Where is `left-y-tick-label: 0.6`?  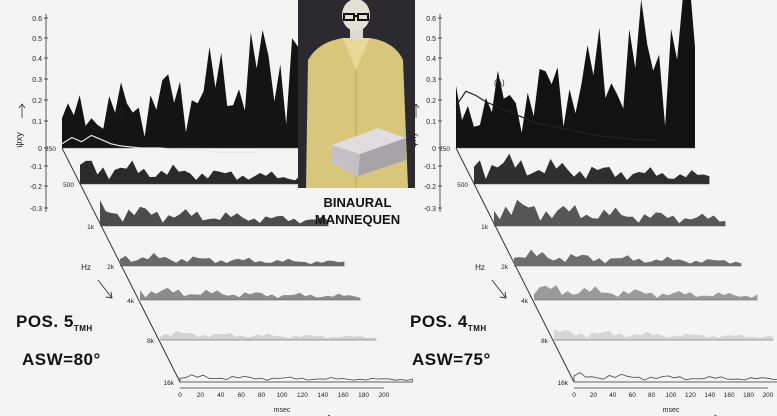 left-y-tick-label: 0.6 is located at coordinates (37, 19).